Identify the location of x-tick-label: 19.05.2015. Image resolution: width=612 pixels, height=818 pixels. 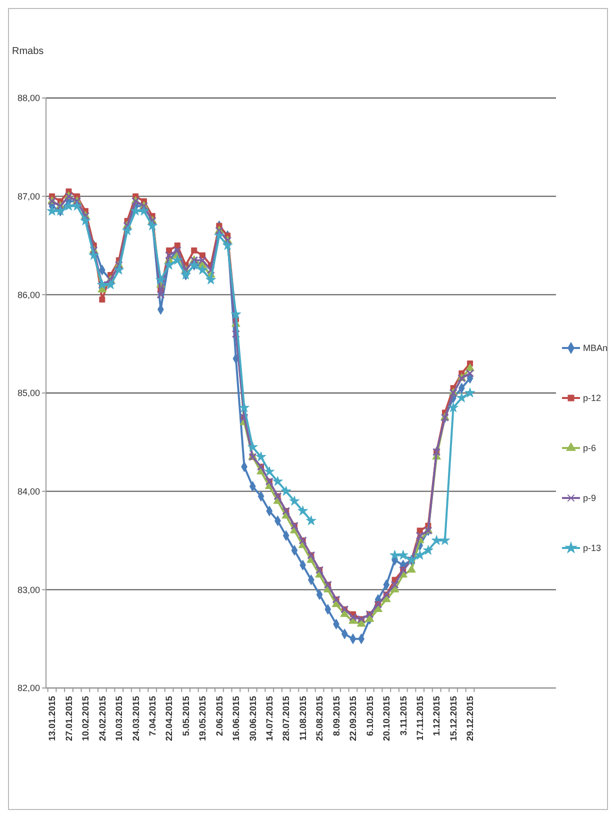
(203, 719).